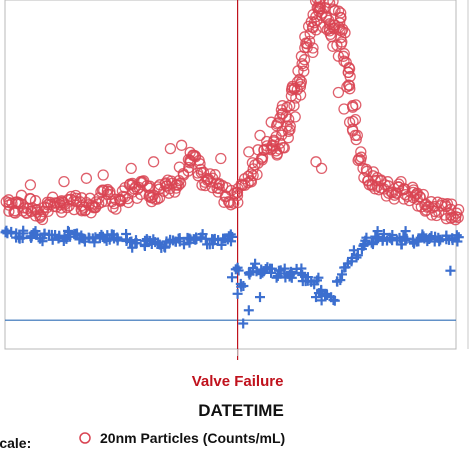 The width and height of the screenshot is (470, 470). Describe the element at coordinates (192, 438) in the screenshot. I see `legend-label-particles: 20nm Particles (Counts/mL)` at that location.